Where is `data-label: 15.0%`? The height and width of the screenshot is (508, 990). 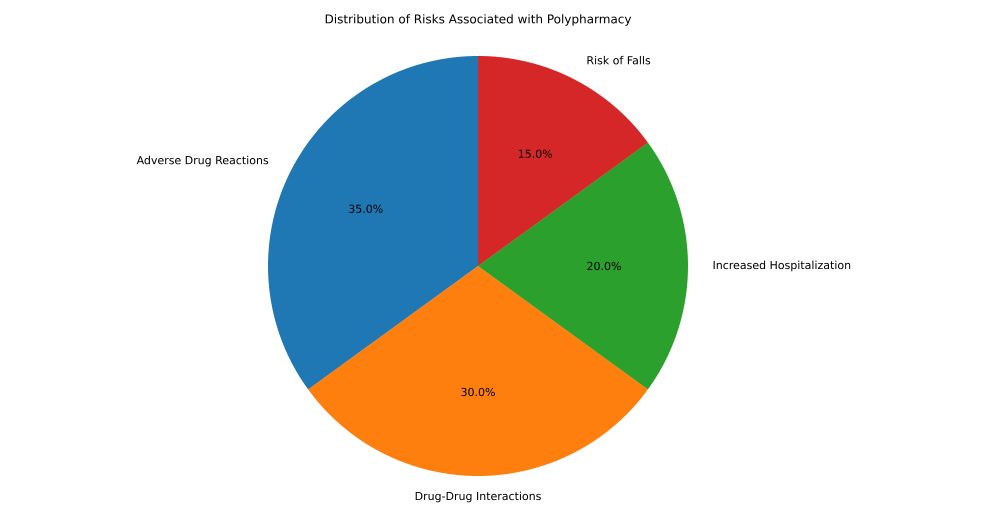 data-label: 15.0% is located at coordinates (535, 154).